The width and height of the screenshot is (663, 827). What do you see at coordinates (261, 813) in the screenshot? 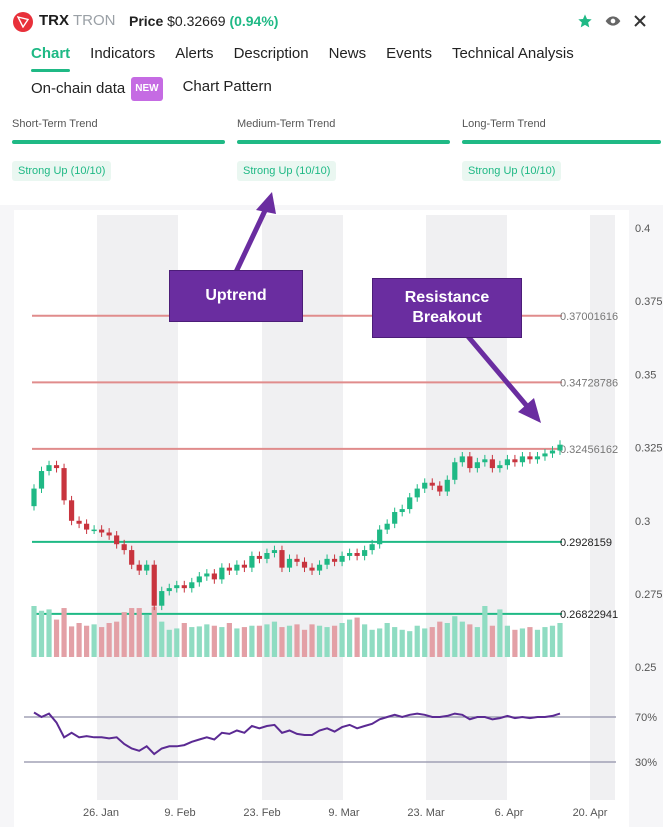
I see `x-tick-label: 23. Feb` at bounding box center [261, 813].